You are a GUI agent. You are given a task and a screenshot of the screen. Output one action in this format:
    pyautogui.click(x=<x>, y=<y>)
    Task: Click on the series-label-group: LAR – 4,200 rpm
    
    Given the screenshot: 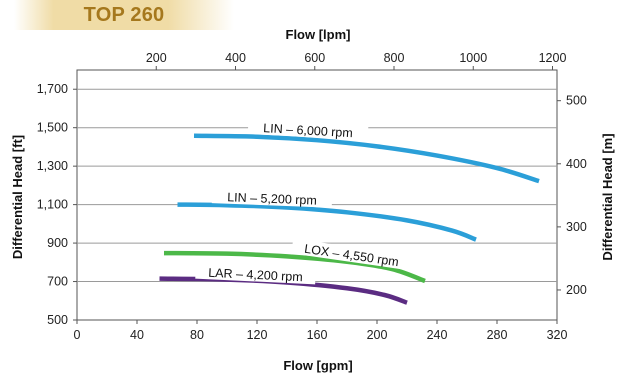 What is the action you would take?
    pyautogui.click(x=255, y=274)
    